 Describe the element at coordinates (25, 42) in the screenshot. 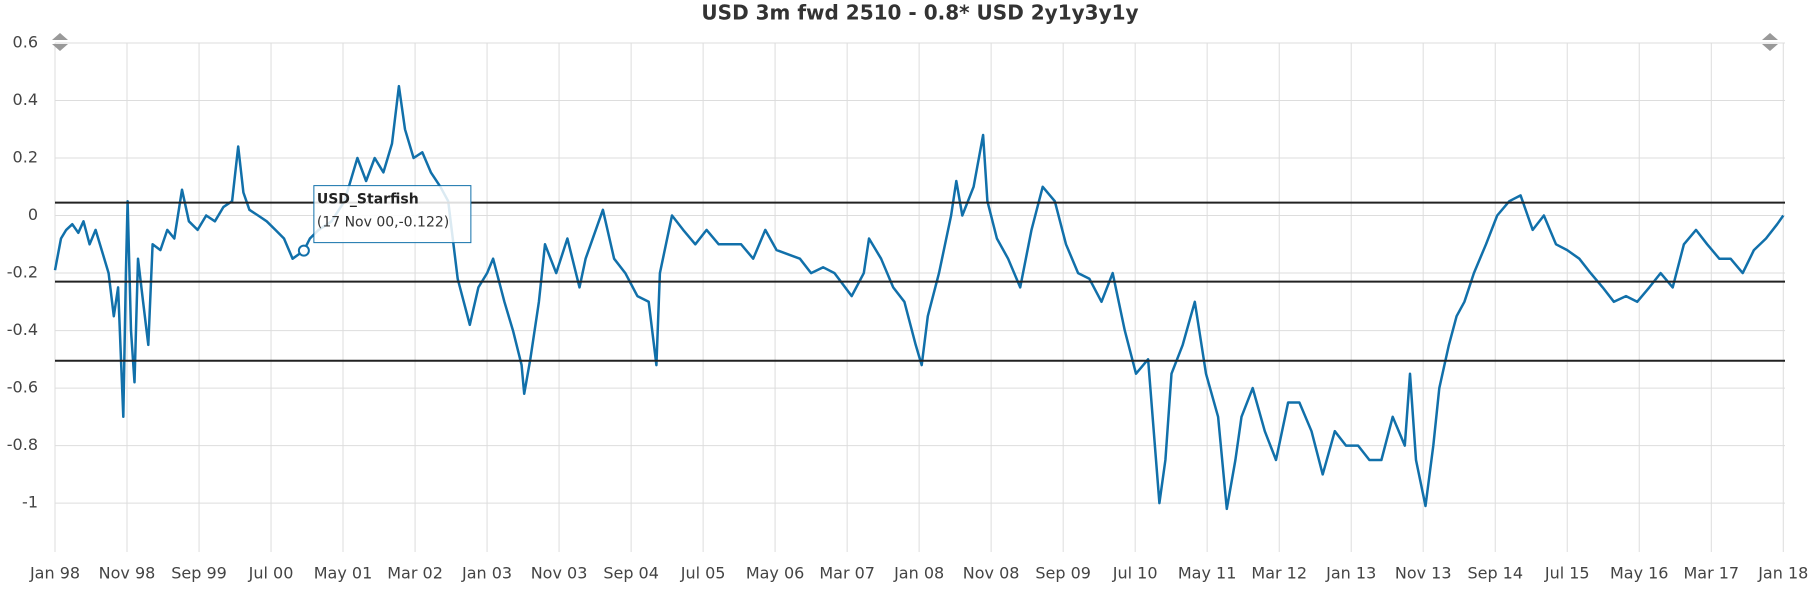

I see `y-tick-label: 0.6` at that location.